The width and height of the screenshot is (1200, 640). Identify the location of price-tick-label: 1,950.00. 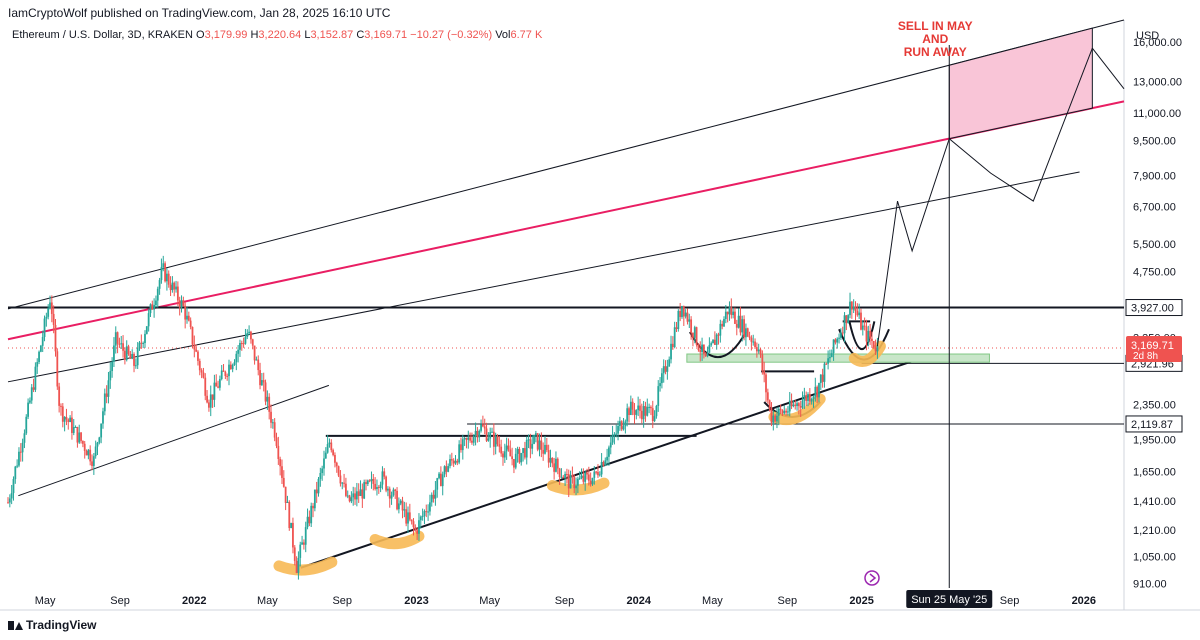
(1154, 441).